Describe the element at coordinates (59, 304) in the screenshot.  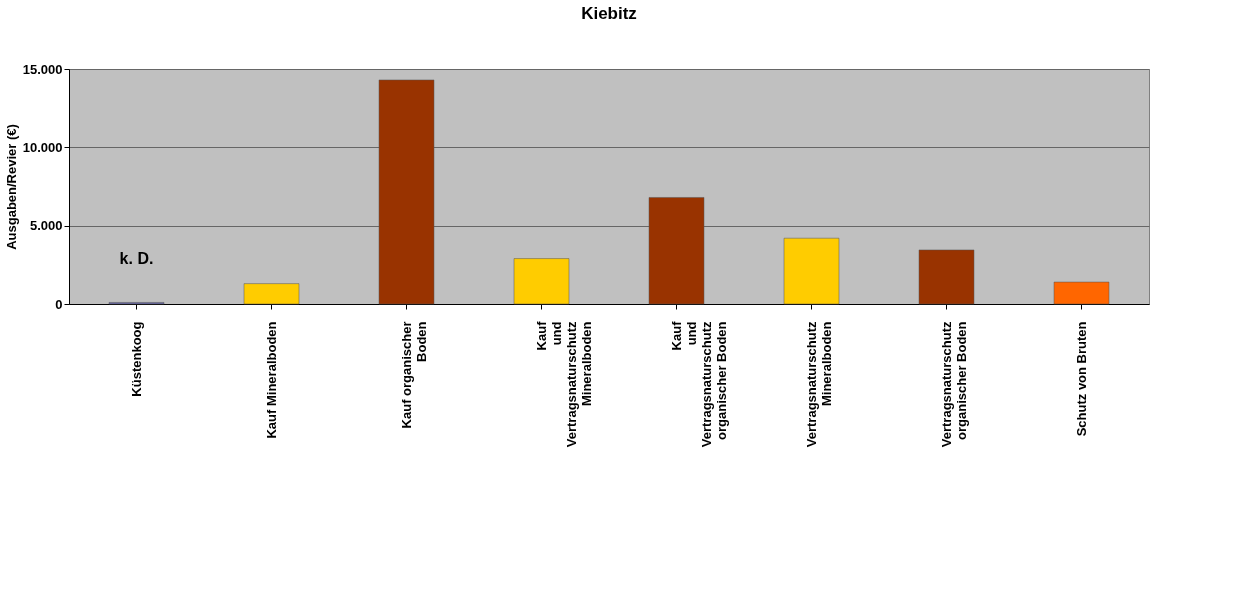
I see `y-tick-label: 0` at that location.